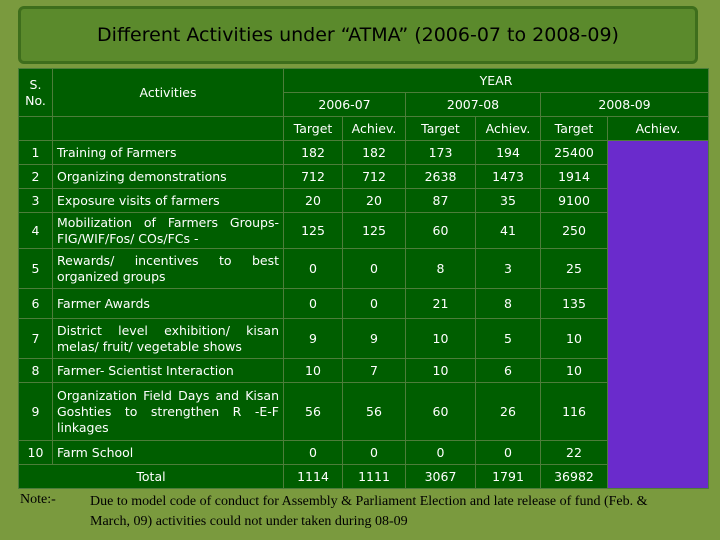  I want to click on activity-cell: Exposure visits of farmers, so click(168, 200).